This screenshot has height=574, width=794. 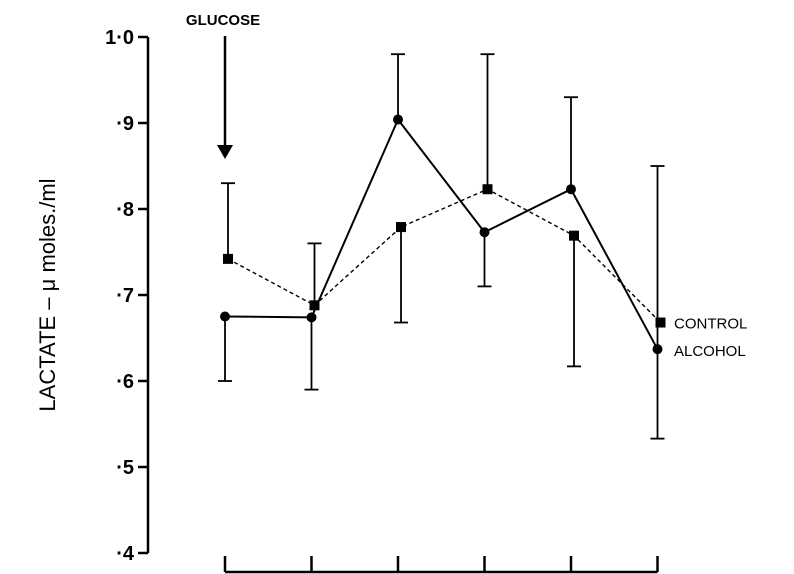 What do you see at coordinates (47, 294) in the screenshot?
I see `y-axis-title: LACTATE – μ moles./ml` at bounding box center [47, 294].